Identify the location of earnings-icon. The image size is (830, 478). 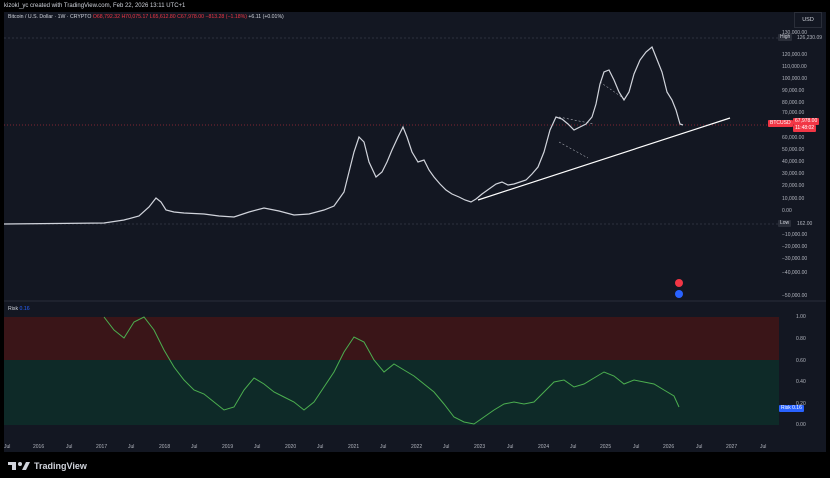
(679, 294).